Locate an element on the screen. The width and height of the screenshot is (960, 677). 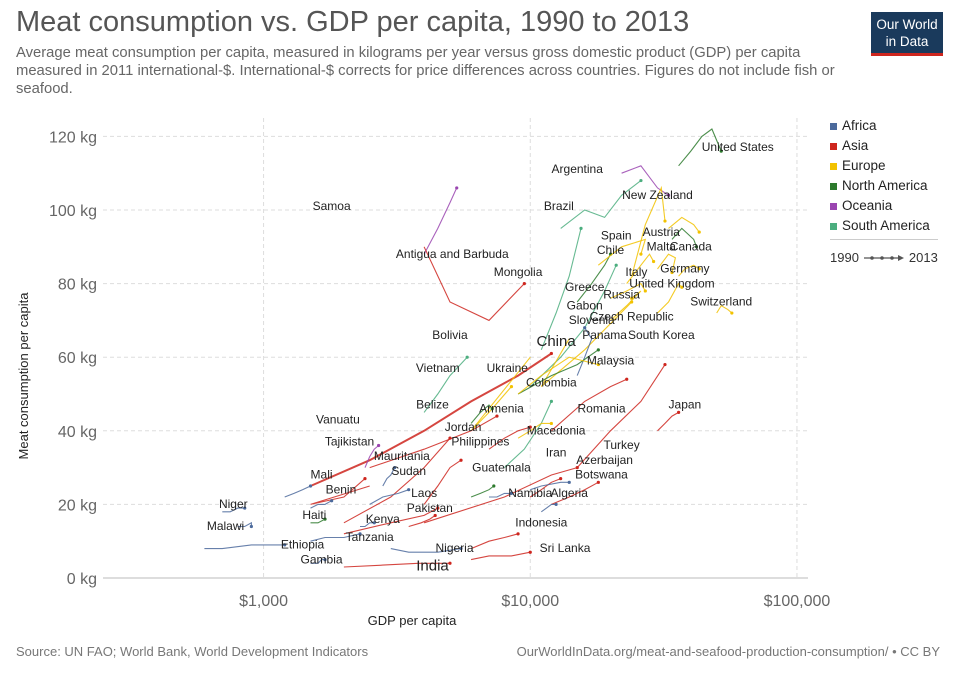
series-ukraine is located at coordinates (500, 394).